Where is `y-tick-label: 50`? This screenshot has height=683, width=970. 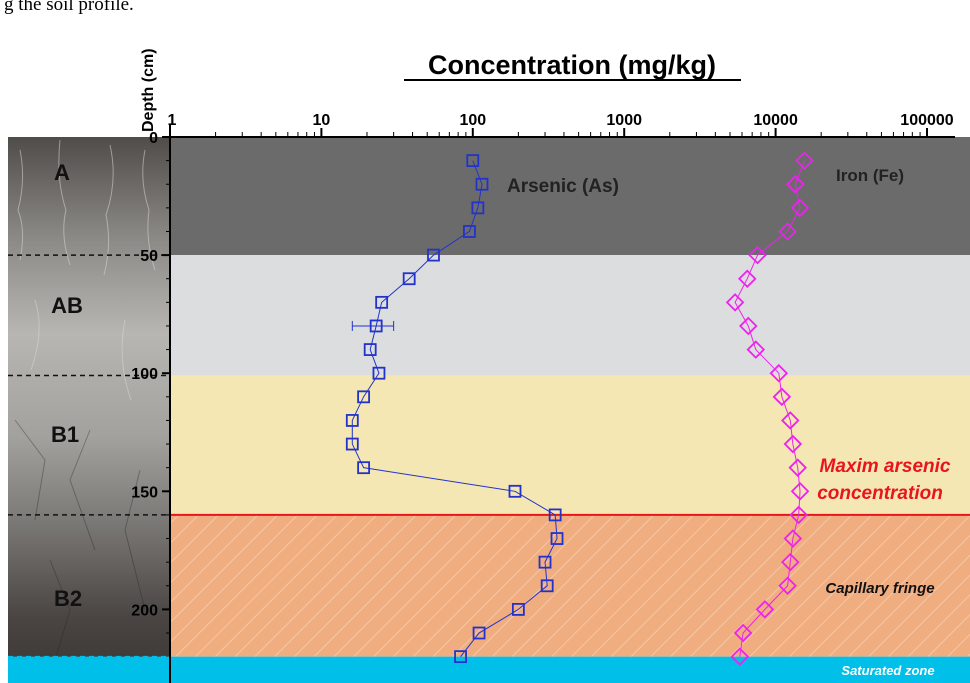
y-tick-label: 50 is located at coordinates (149, 256).